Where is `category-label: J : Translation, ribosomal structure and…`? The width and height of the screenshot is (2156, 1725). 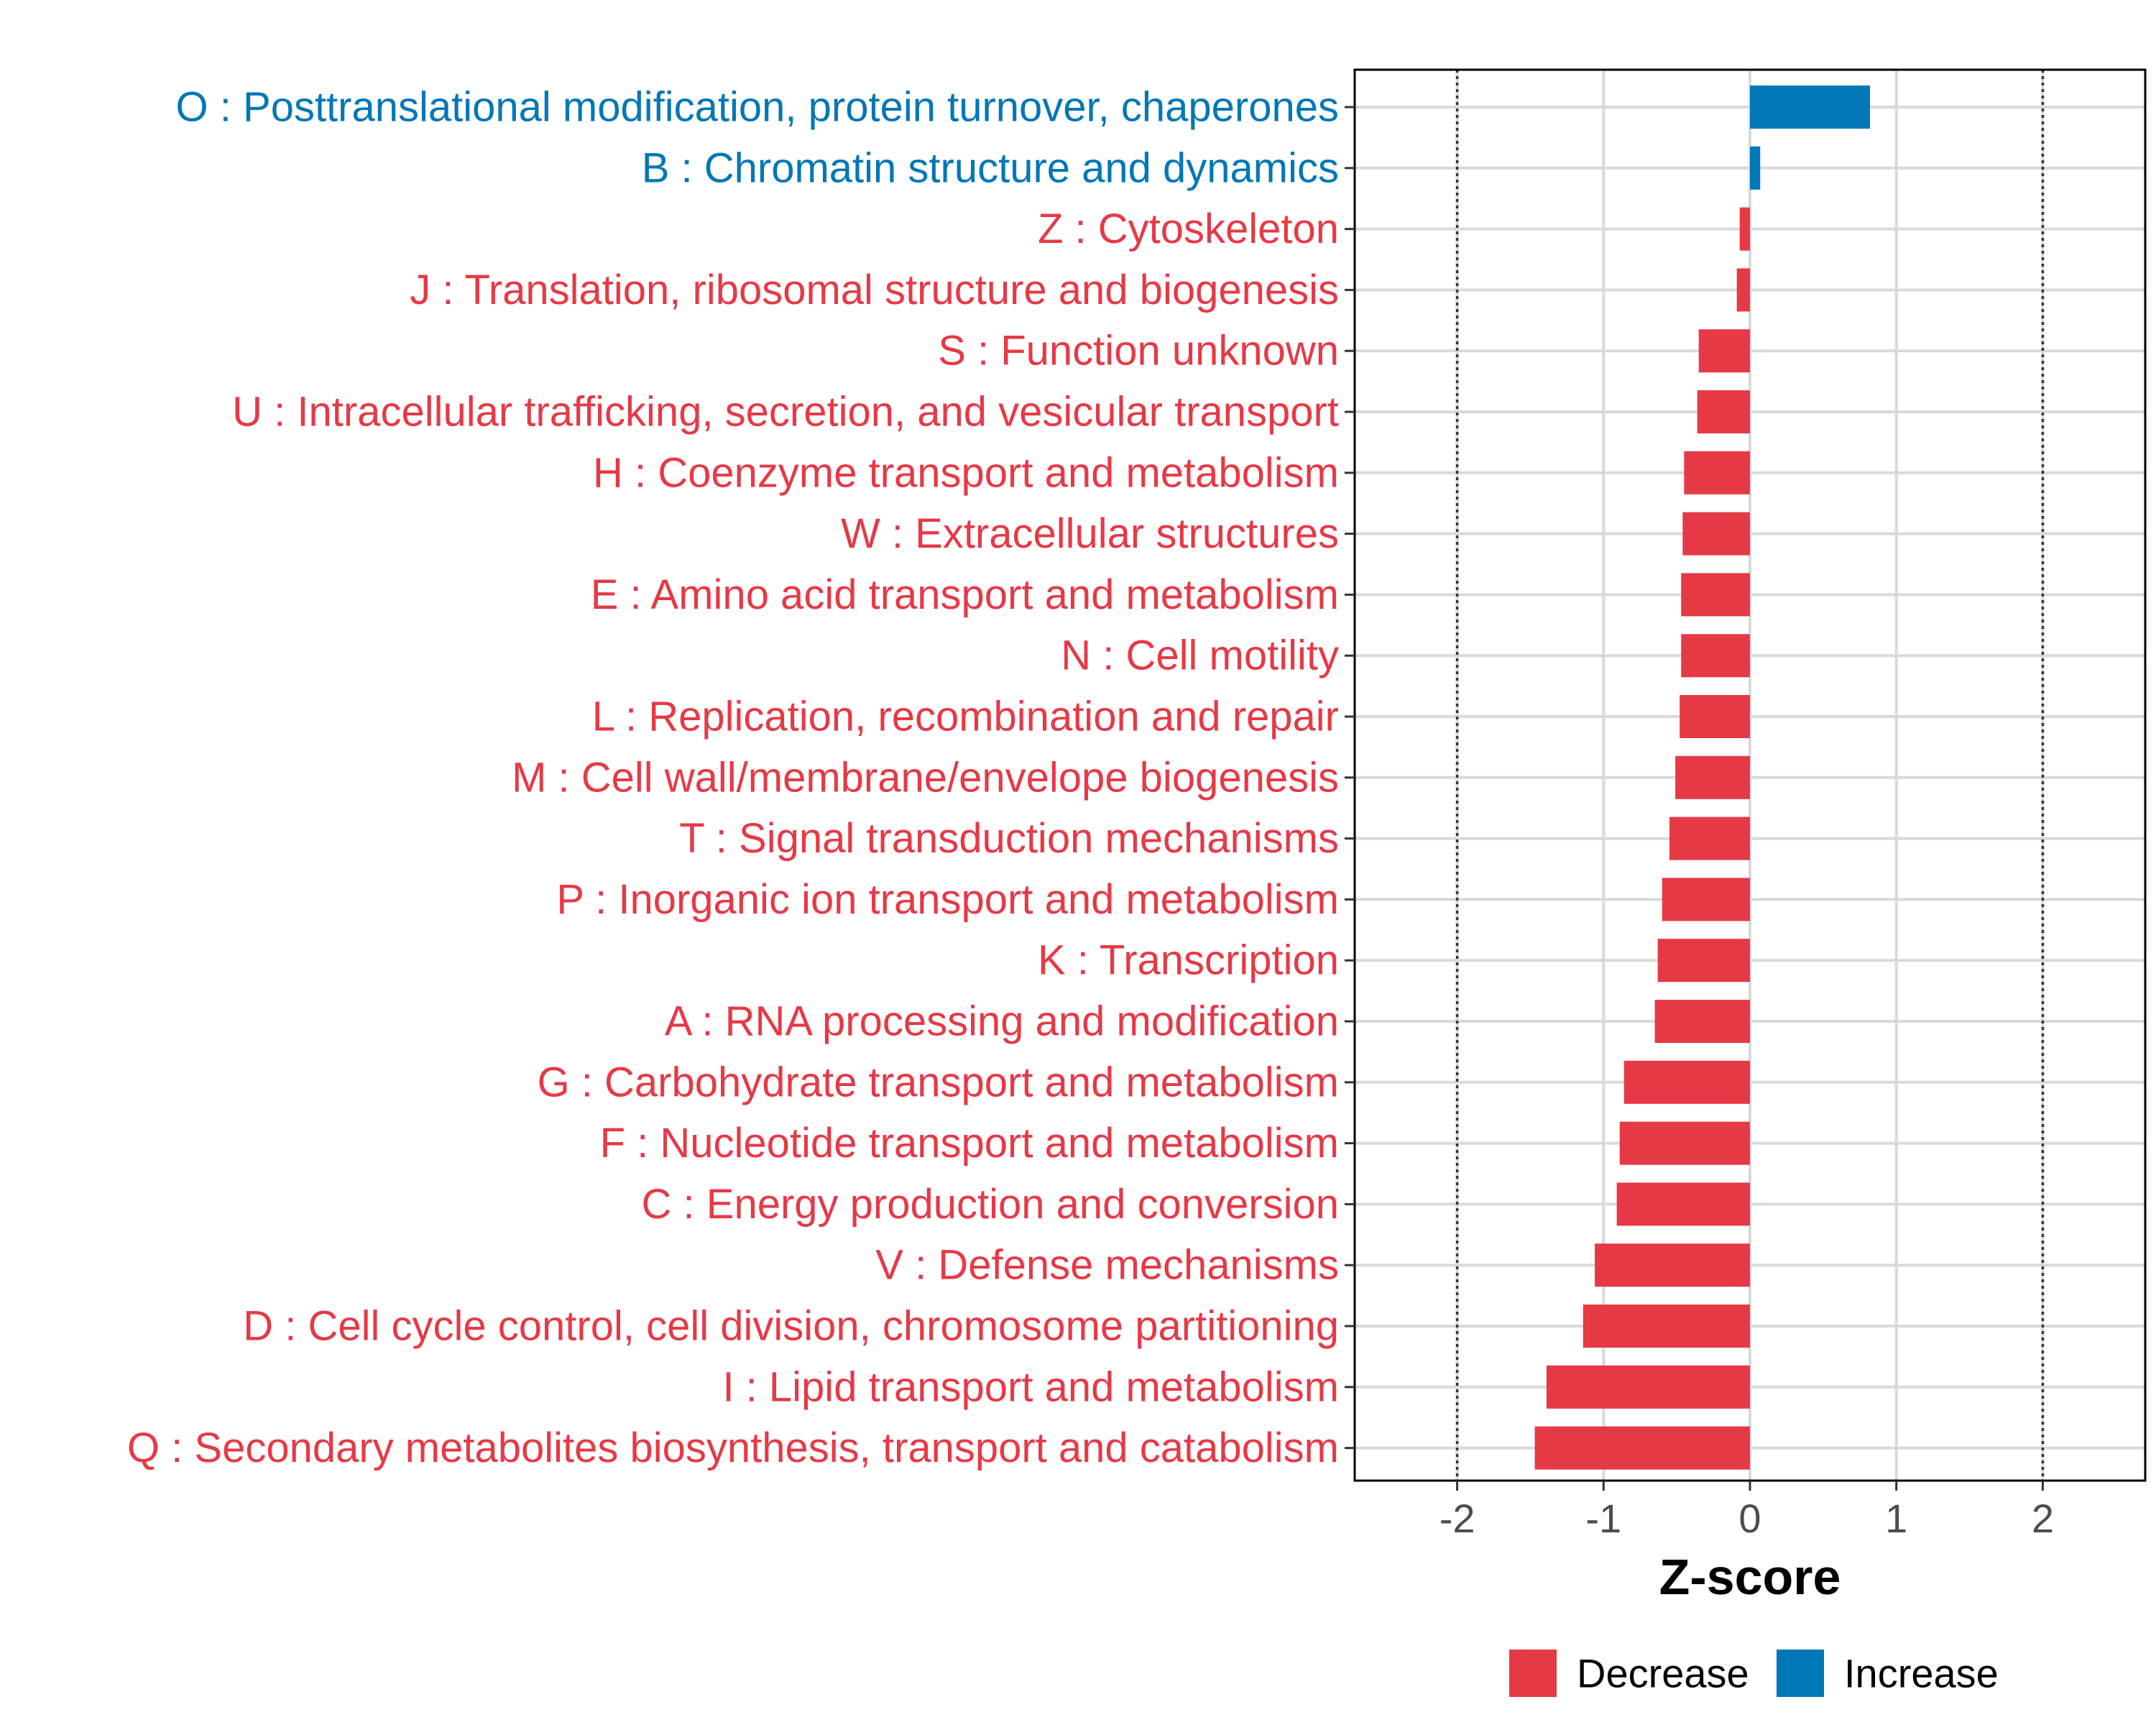 category-label: J : Translation, ribosomal structure and… is located at coordinates (874, 290).